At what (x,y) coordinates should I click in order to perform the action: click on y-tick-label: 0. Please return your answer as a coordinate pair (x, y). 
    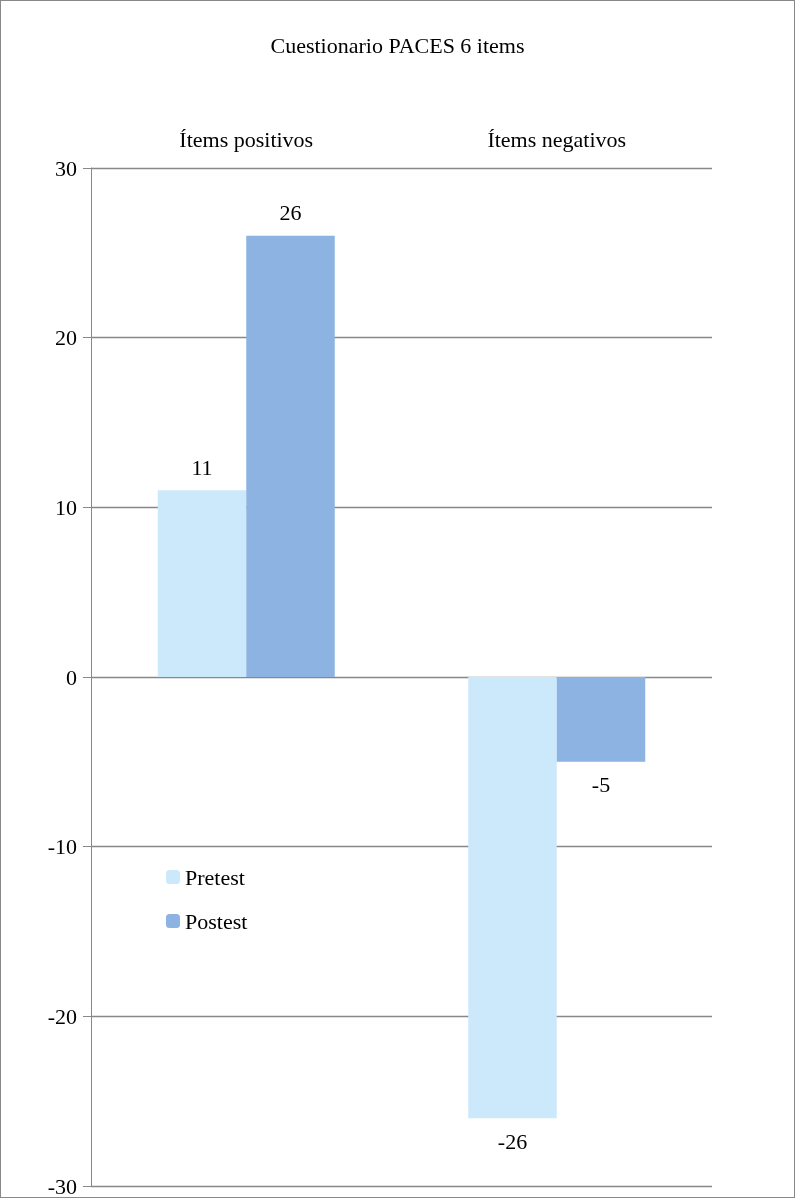
    Looking at the image, I should click on (71, 677).